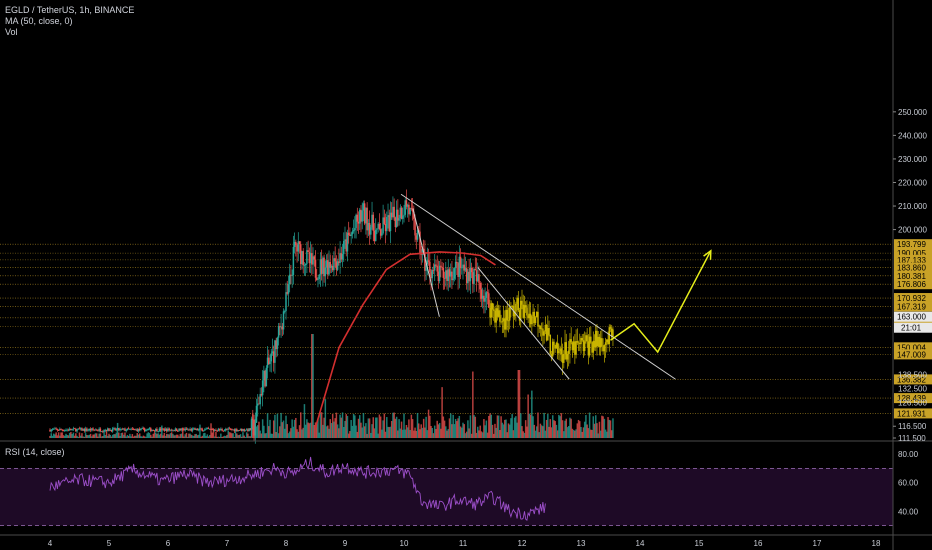 This screenshot has width=932, height=550. Describe the element at coordinates (11, 32) in the screenshot. I see `volume-label: Vol` at that location.